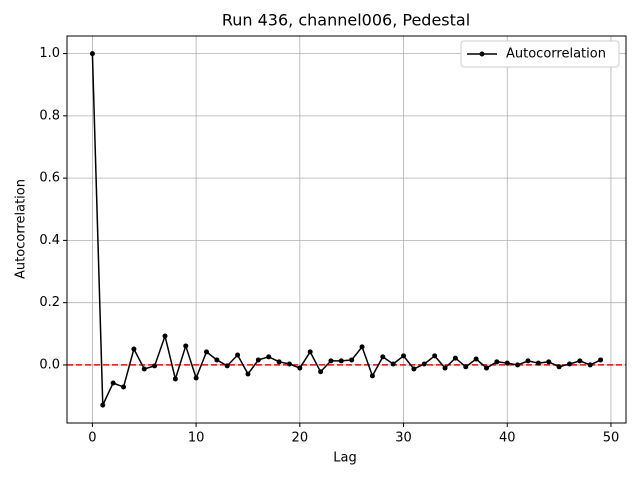  Describe the element at coordinates (21, 229) in the screenshot. I see `y-axis-label: Autocorrelation` at that location.